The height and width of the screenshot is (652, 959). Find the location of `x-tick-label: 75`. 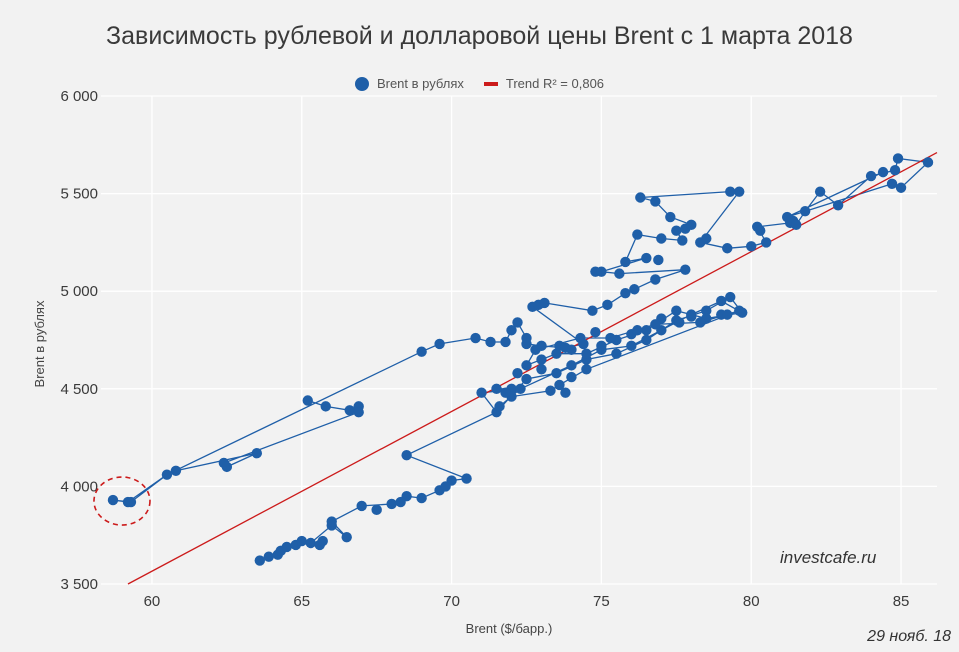

x-tick-label: 75 is located at coordinates (601, 601).